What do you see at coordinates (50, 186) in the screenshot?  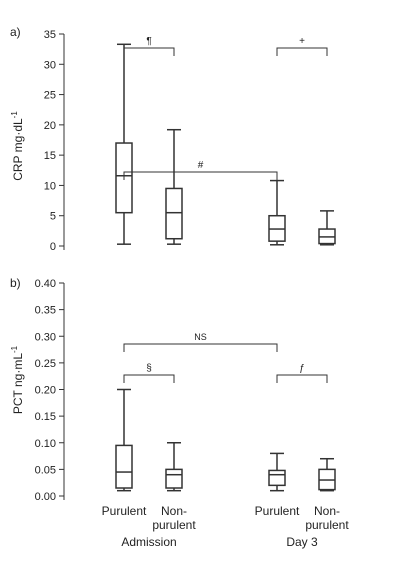 I see `y-tick-label: 10` at bounding box center [50, 186].